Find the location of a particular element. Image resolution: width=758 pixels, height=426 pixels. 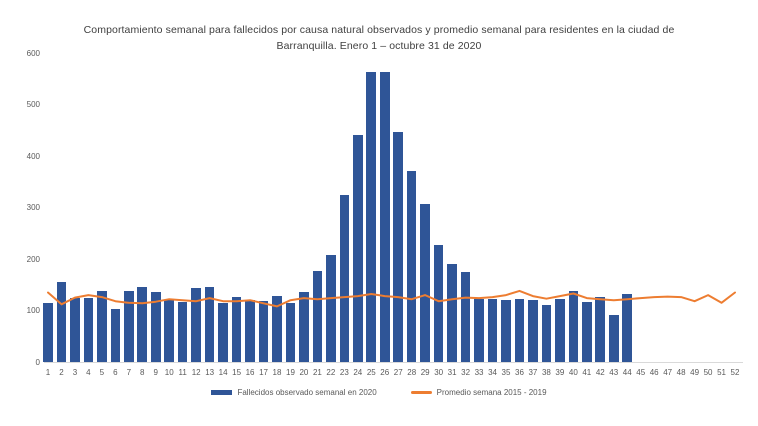

y-axis-label-200: 200 is located at coordinates (33, 259).